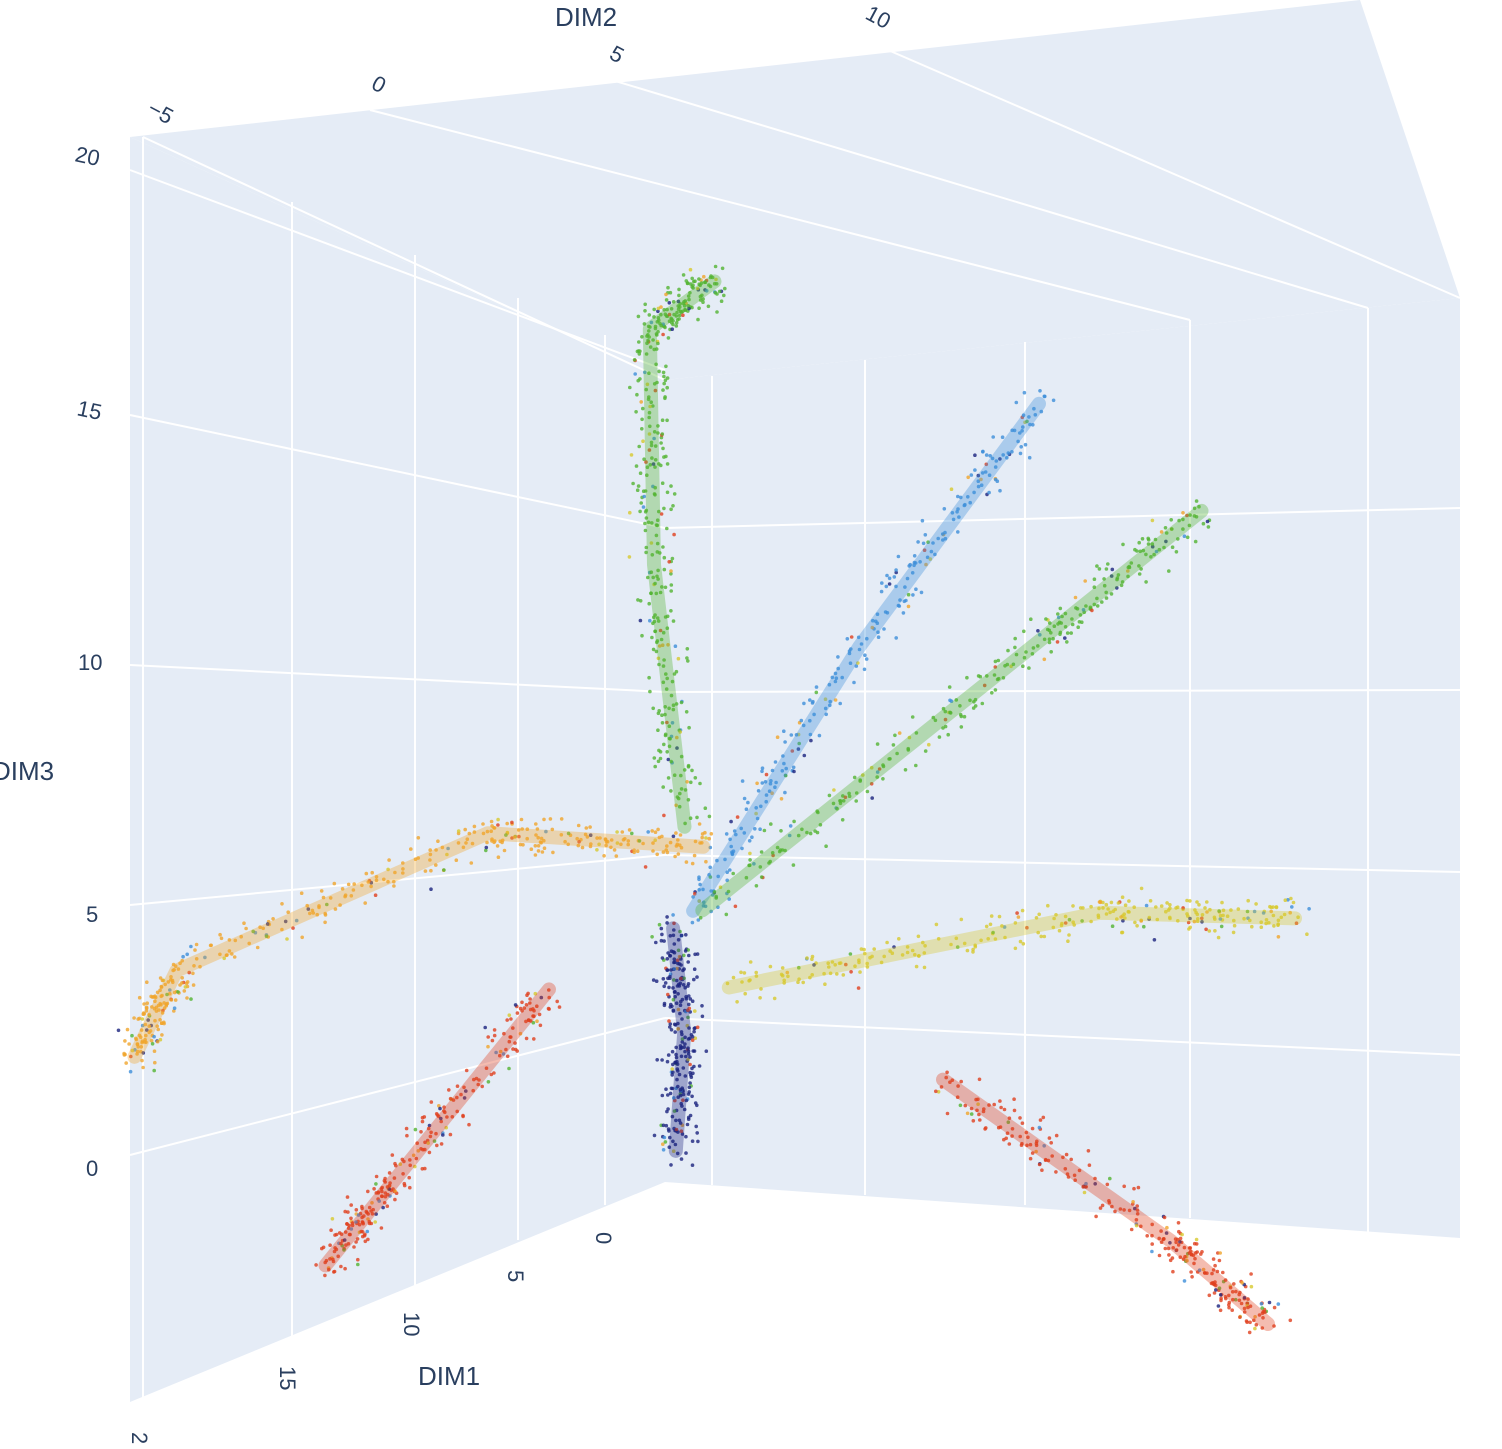 This screenshot has height=1449, width=1502. Describe the element at coordinates (89, 410) in the screenshot. I see `z-tick-label: 15` at that location.